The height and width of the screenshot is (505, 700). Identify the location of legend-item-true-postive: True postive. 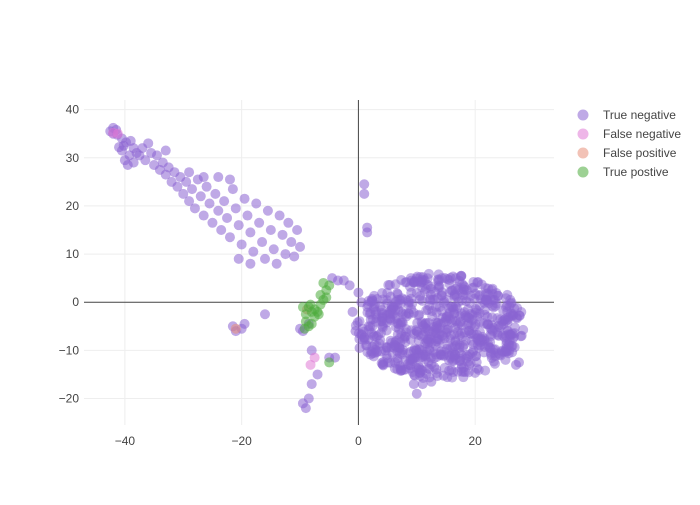
(623, 172).